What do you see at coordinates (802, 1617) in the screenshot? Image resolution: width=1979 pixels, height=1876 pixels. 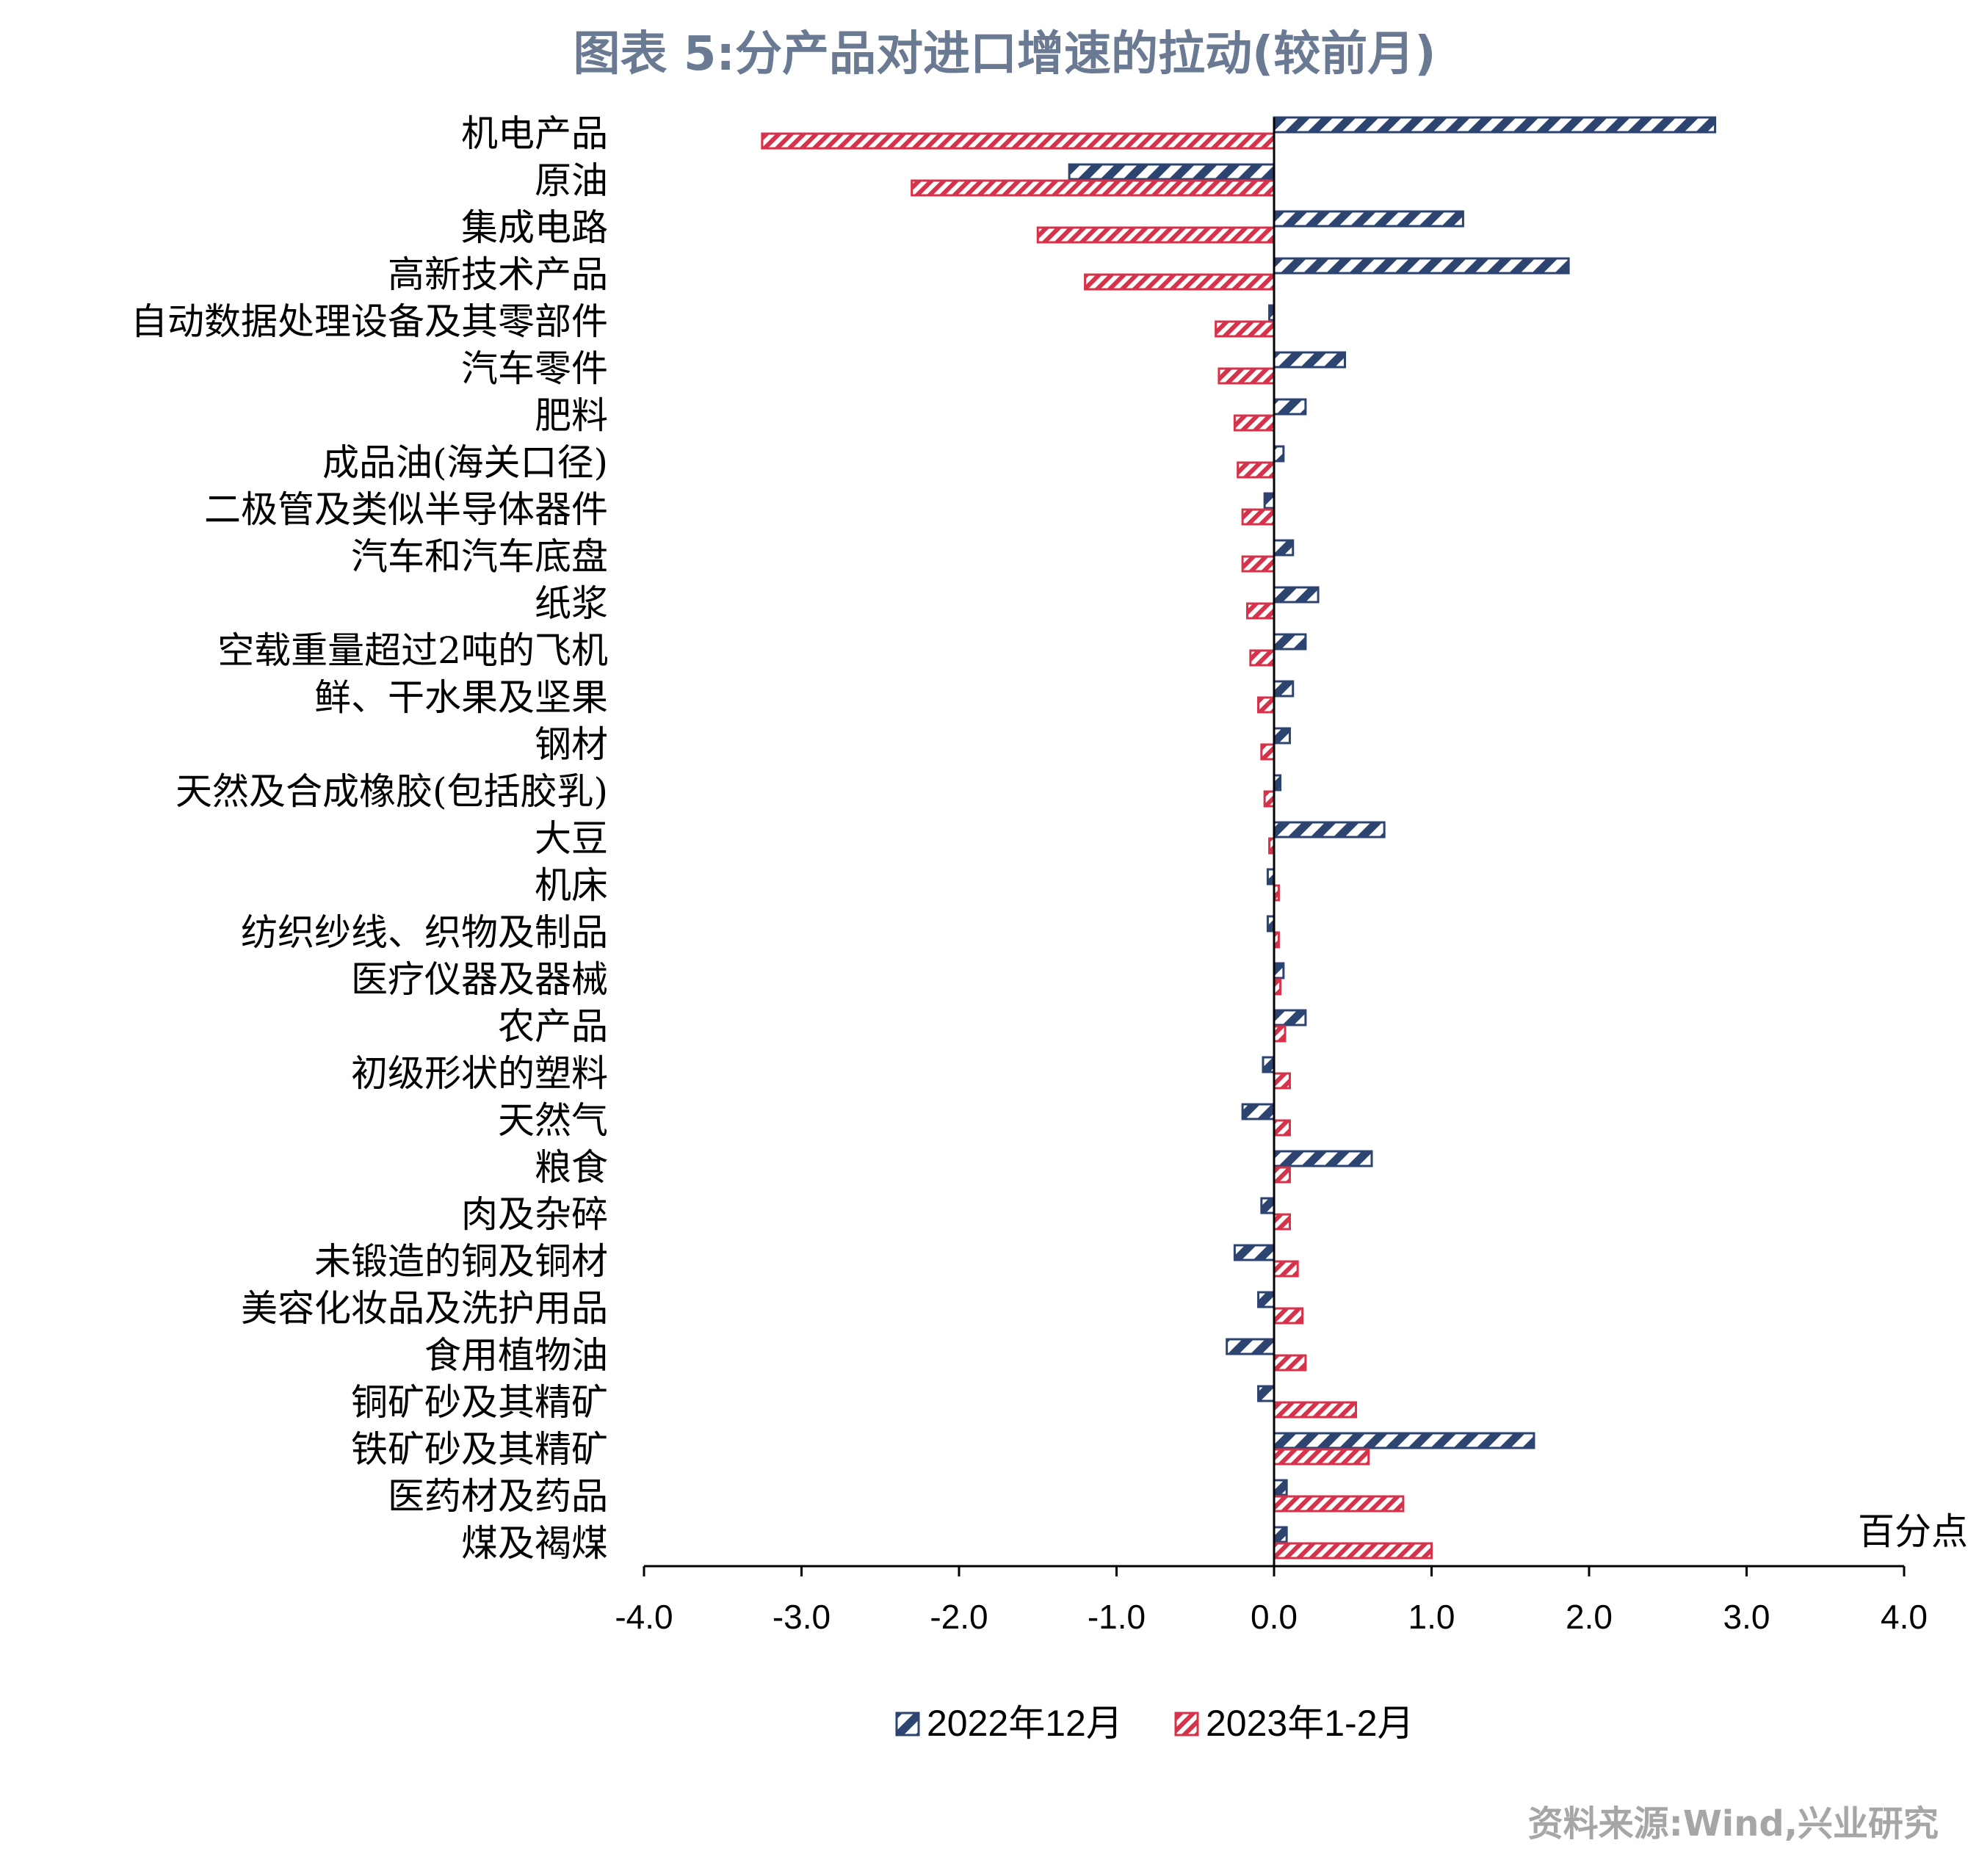 I see `x-tick-label: -3.0` at bounding box center [802, 1617].